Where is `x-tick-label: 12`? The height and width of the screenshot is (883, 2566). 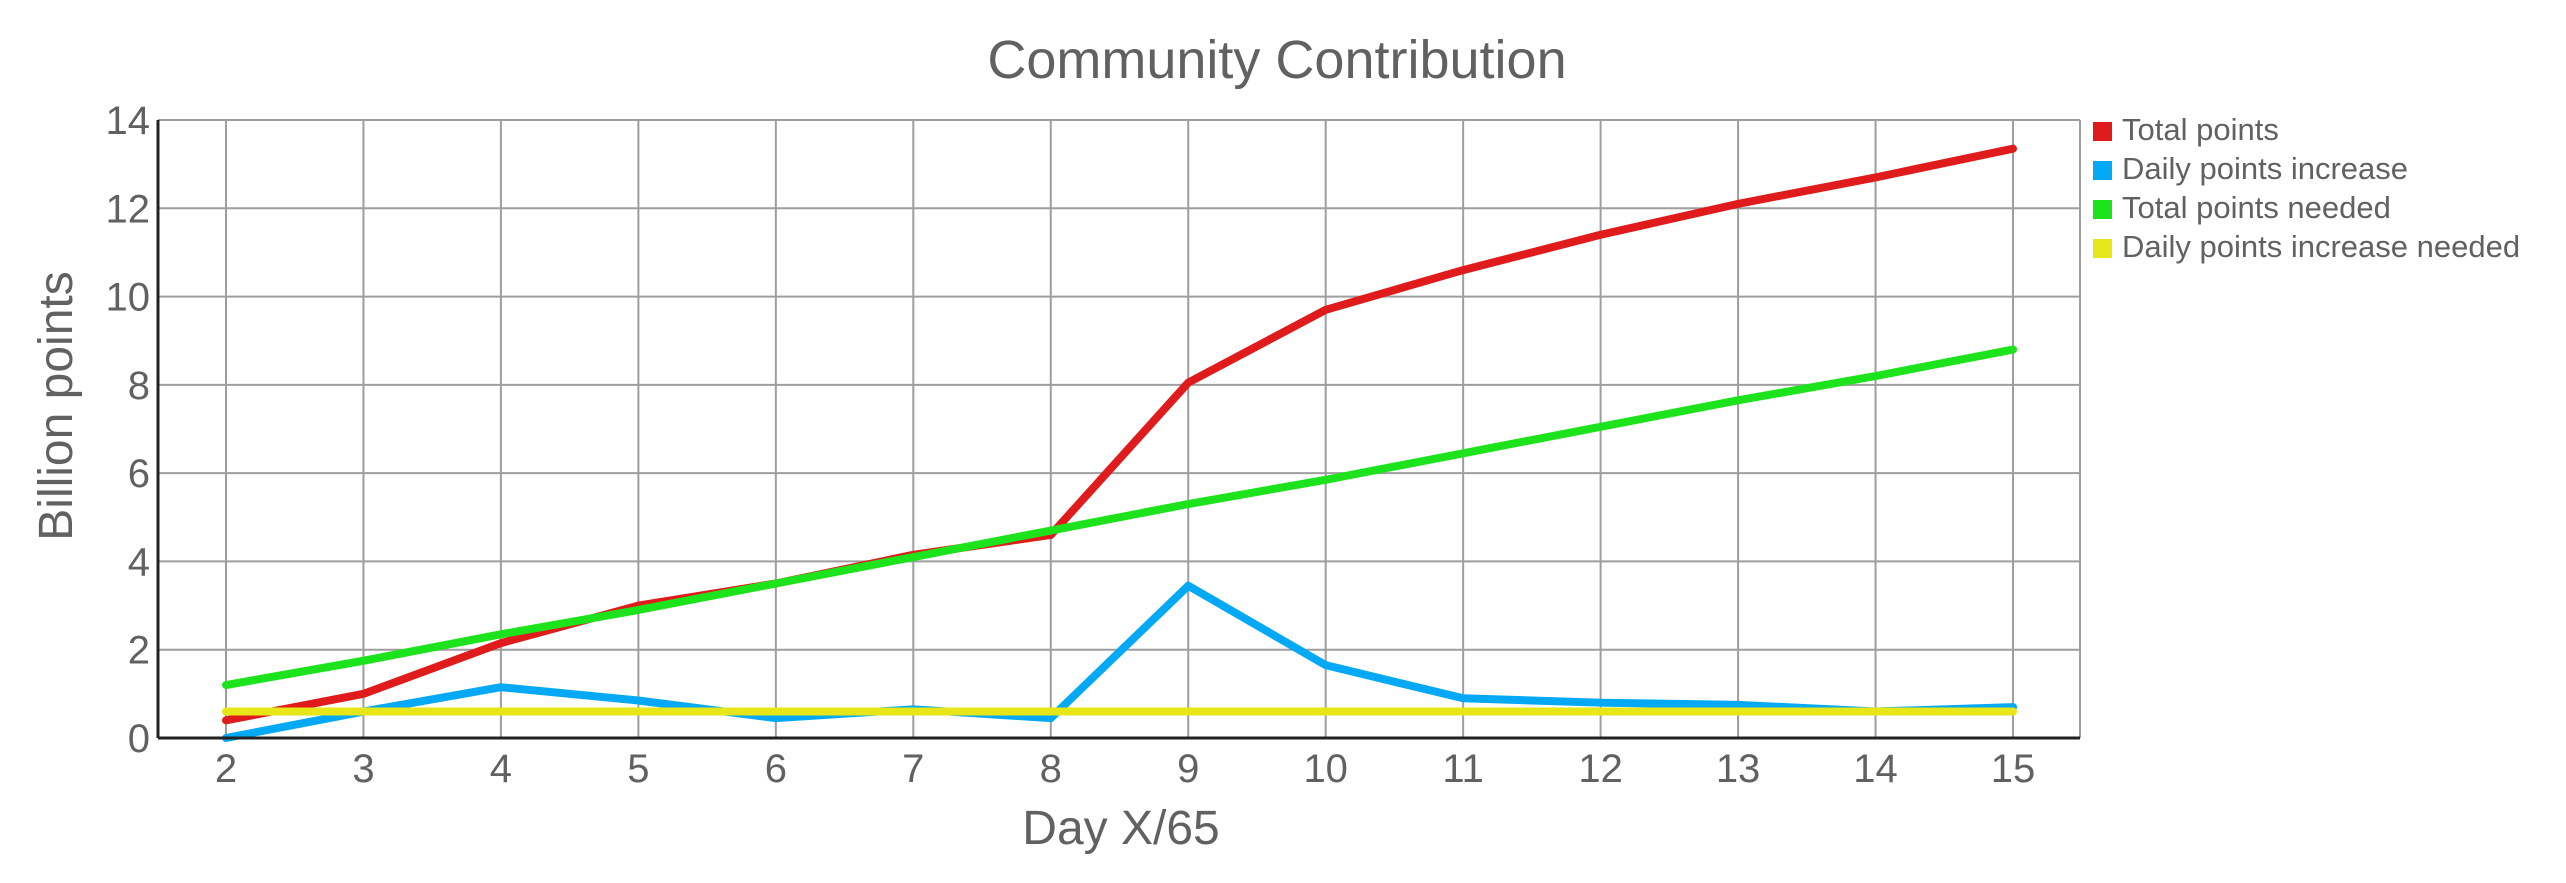
x-tick-label: 12 is located at coordinates (1600, 769).